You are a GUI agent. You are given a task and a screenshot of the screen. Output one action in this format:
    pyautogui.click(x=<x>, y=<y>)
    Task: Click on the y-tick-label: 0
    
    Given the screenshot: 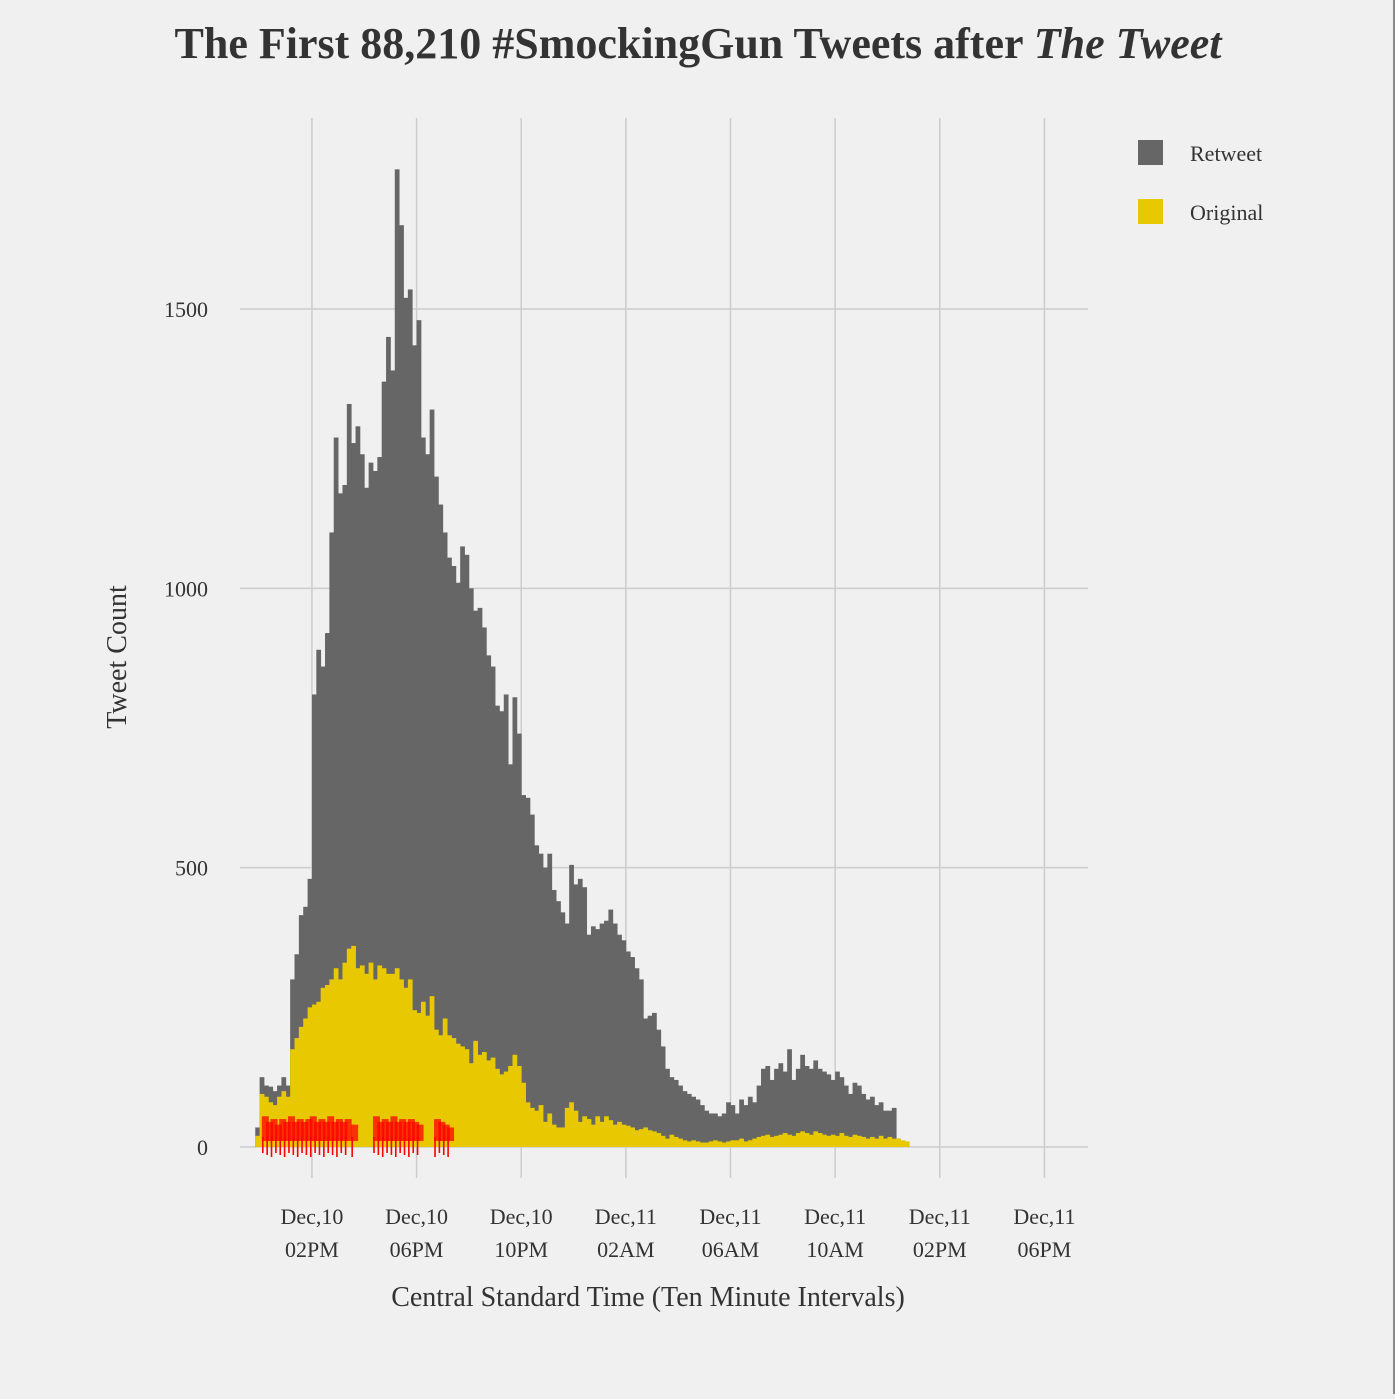 What is the action you would take?
    pyautogui.click(x=202, y=1147)
    